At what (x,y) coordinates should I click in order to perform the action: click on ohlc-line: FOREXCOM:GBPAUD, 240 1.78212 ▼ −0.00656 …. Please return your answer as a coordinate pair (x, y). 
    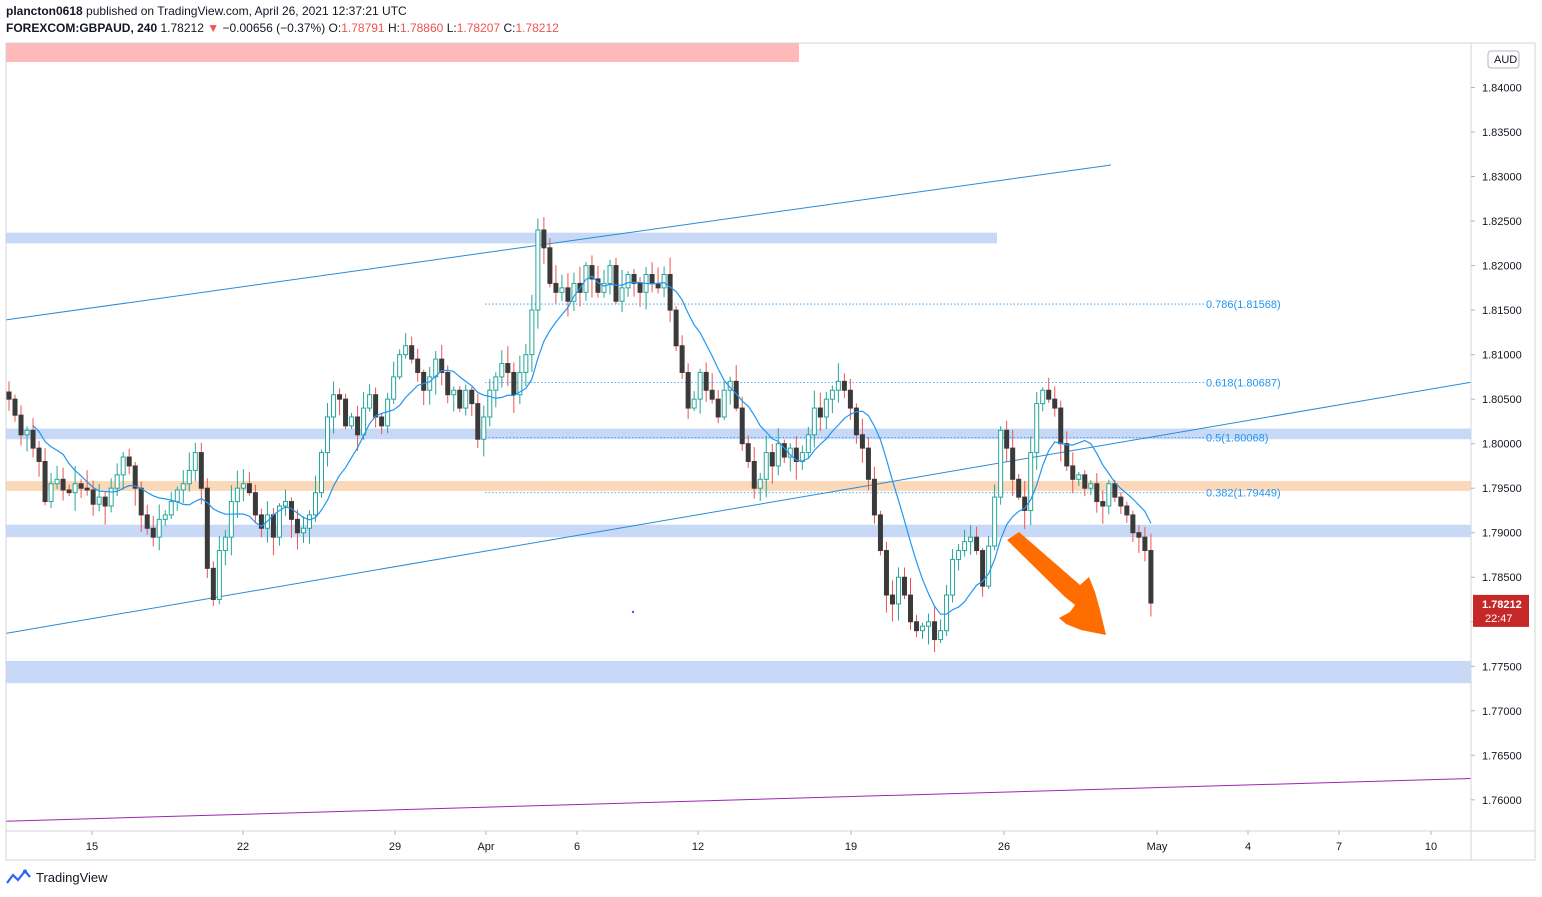
    Looking at the image, I should click on (282, 28).